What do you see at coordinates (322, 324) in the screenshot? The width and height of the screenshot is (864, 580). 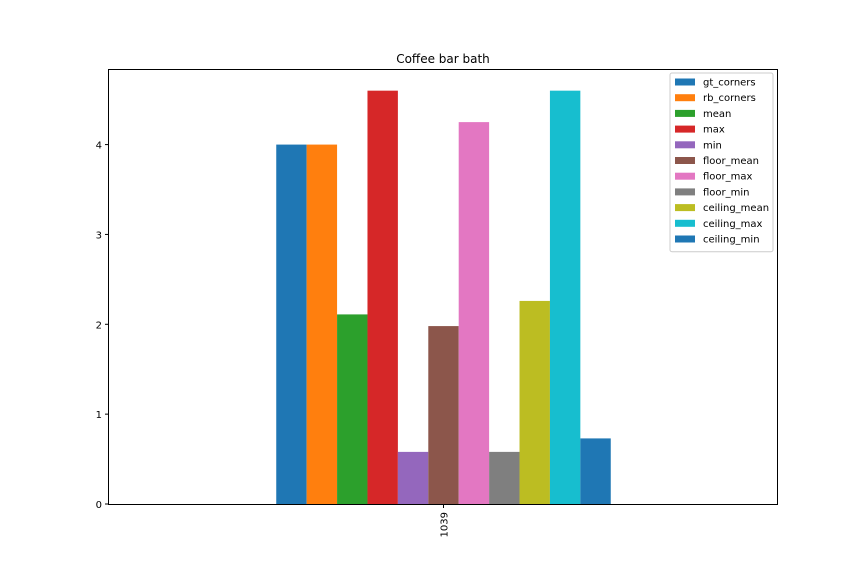 I see `bar-rb-corners` at bounding box center [322, 324].